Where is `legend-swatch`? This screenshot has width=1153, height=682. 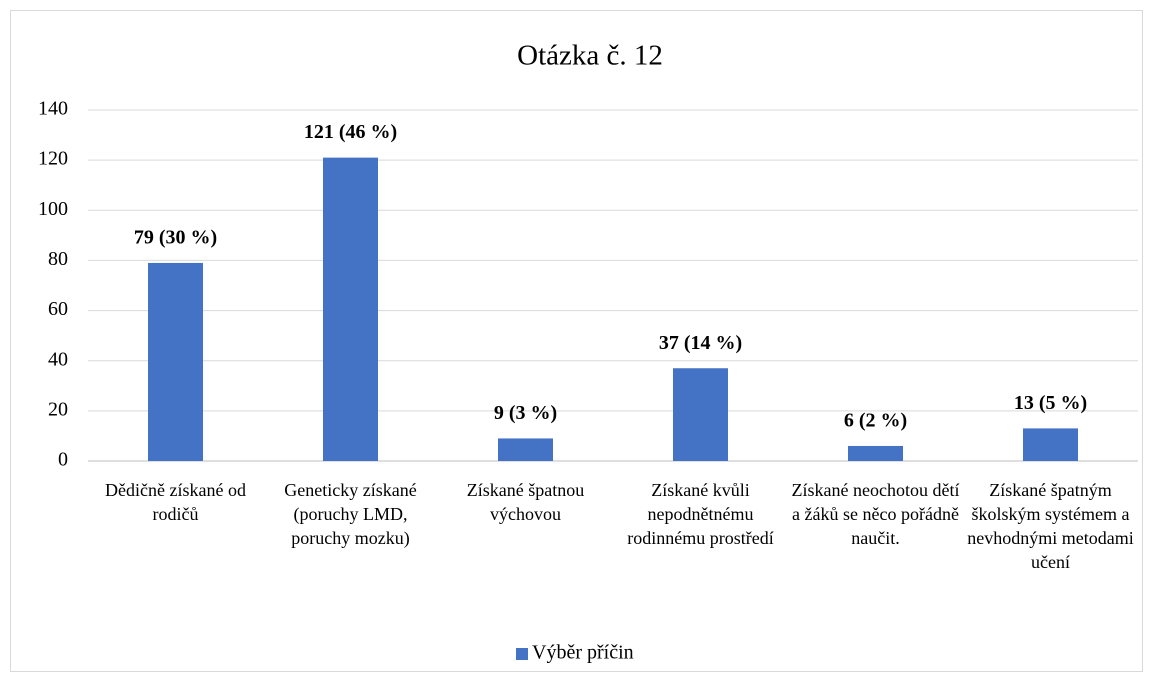
legend-swatch is located at coordinates (522, 654).